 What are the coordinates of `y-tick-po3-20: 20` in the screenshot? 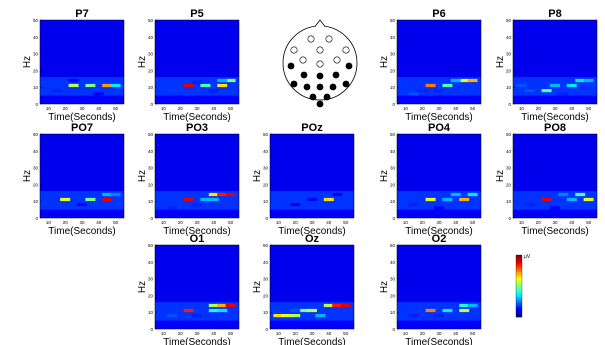 It's located at (151, 184).